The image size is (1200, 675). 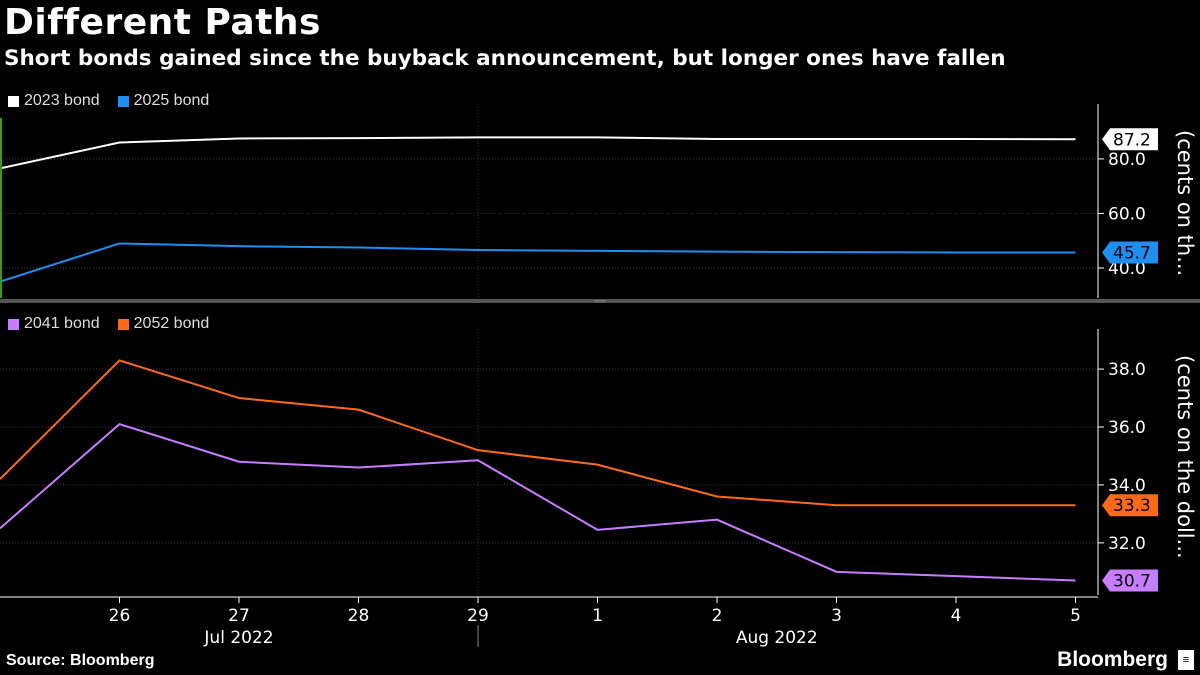 I want to click on x-tick-label-0: 26, so click(x=120, y=616).